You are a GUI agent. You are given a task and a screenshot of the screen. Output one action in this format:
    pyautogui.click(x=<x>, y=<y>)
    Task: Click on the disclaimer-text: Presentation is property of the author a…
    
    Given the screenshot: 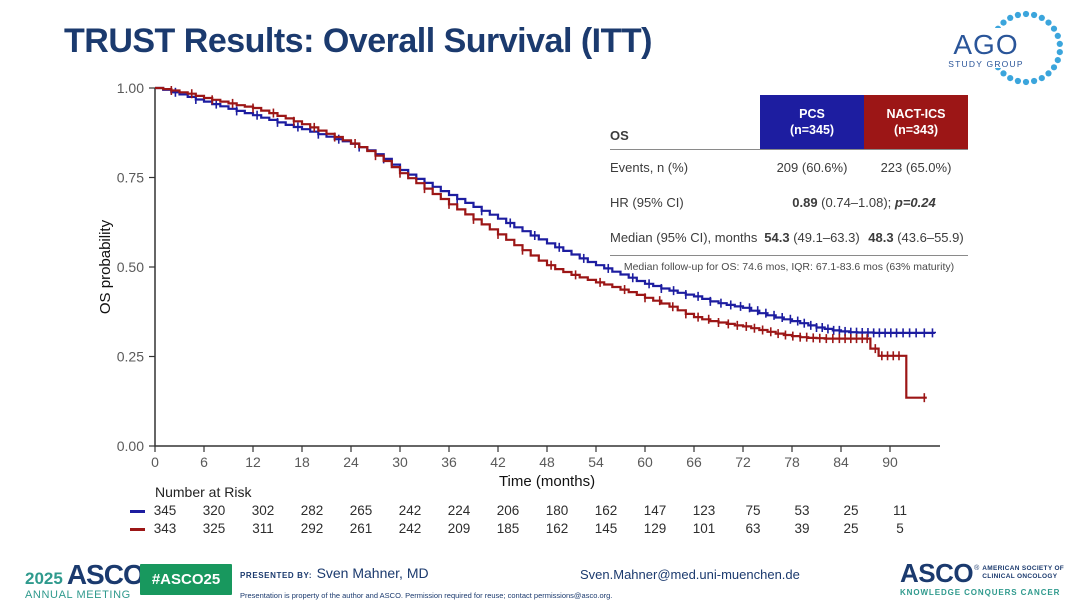 What is the action you would take?
    pyautogui.click(x=426, y=595)
    